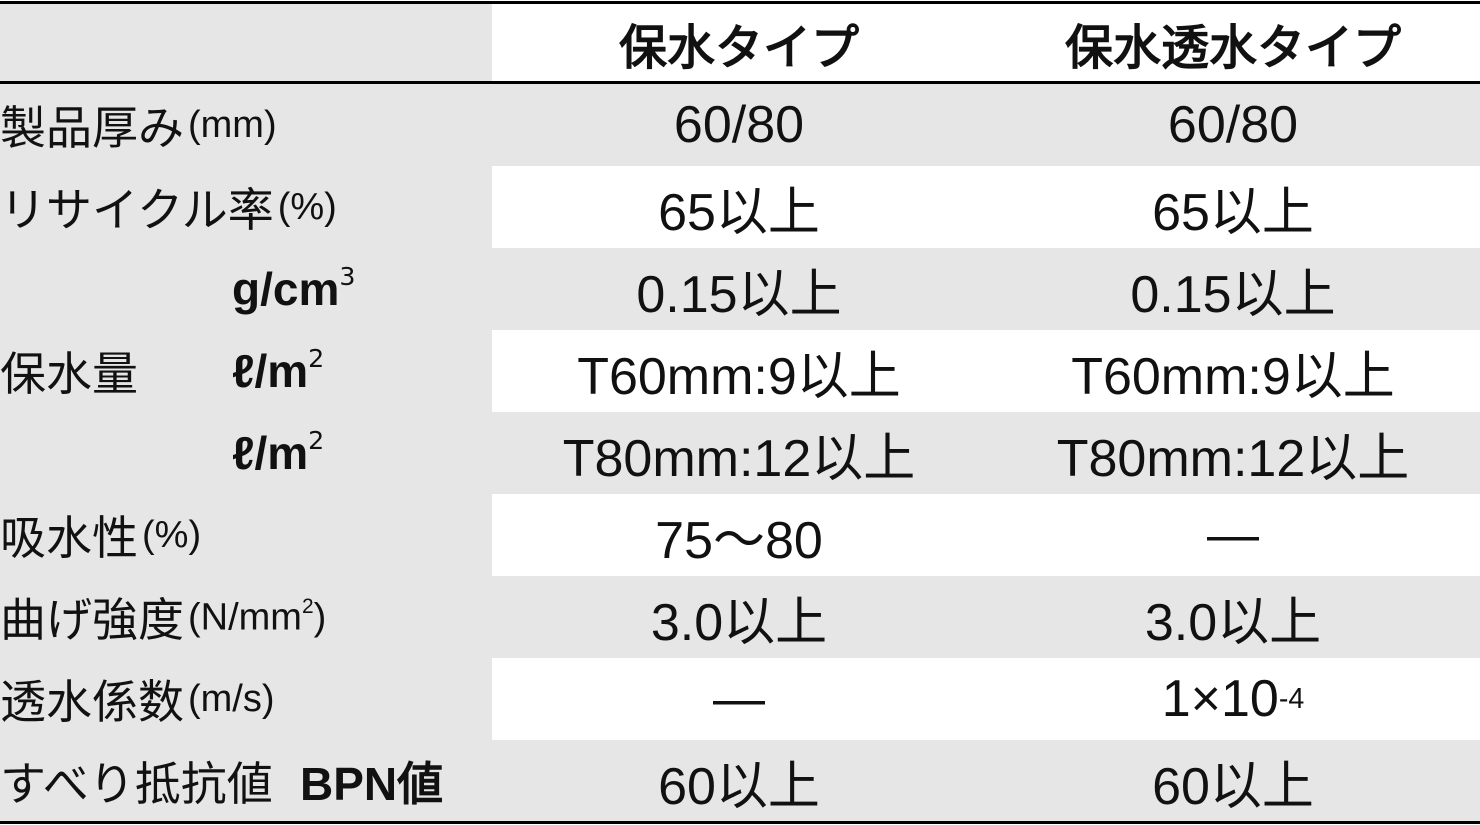 The image size is (1480, 825). Describe the element at coordinates (246, 535) in the screenshot. I see `row-label: 吸水性 (%)` at that location.